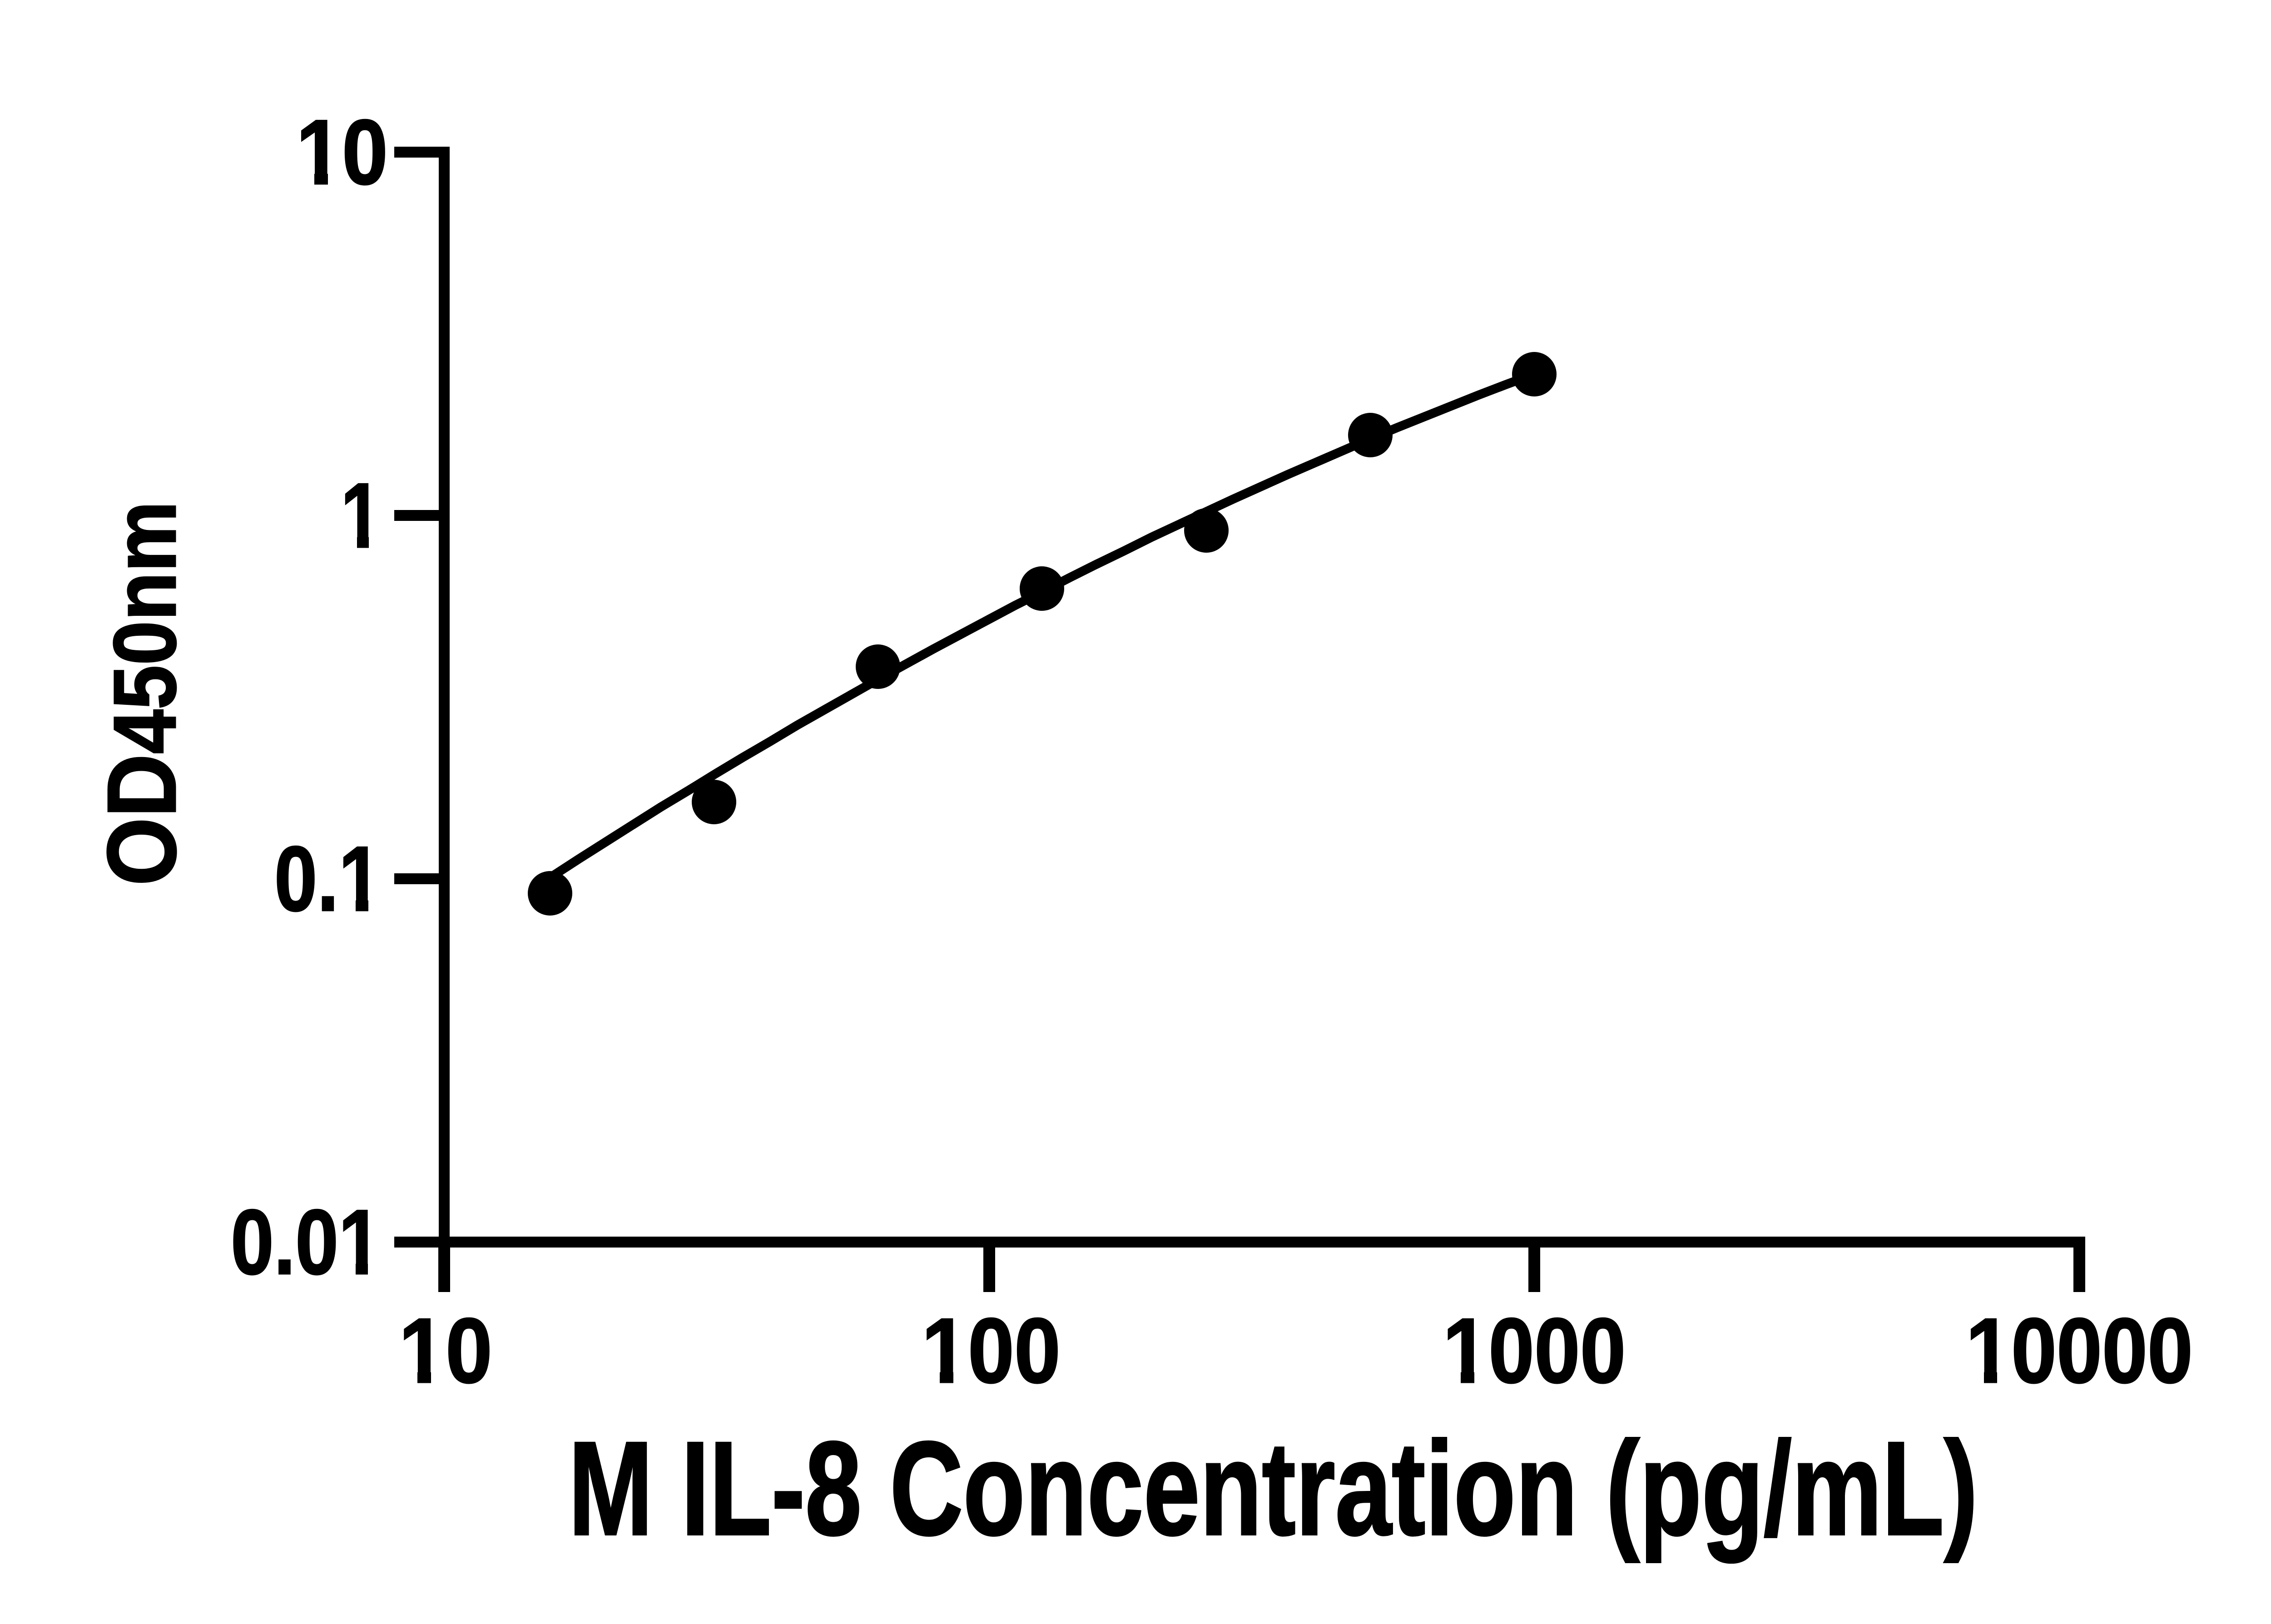 The image size is (2271, 1624). Describe the element at coordinates (328, 879) in the screenshot. I see `svg-text: 0.1` at that location.